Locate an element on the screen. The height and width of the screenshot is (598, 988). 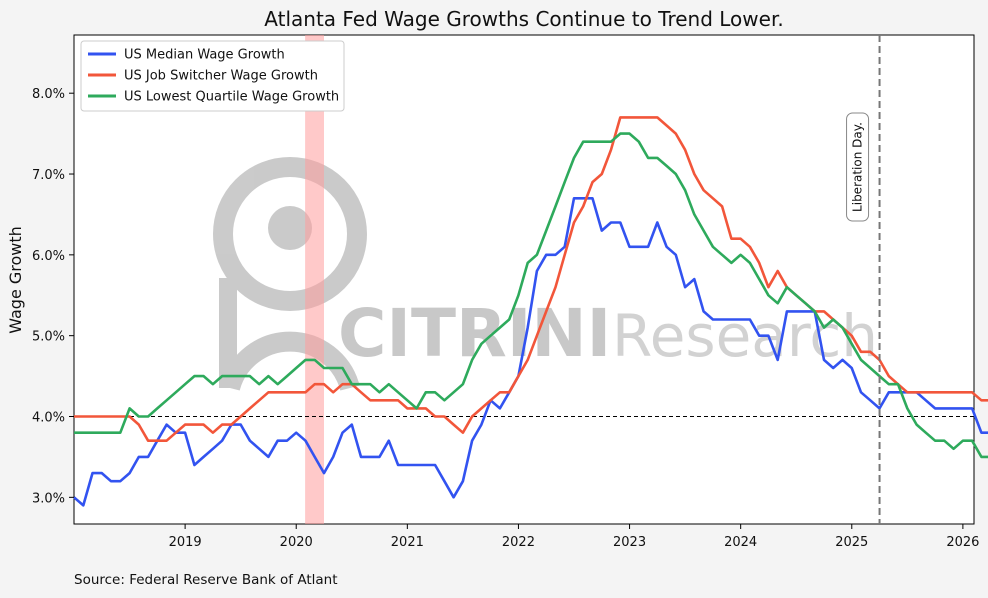
event-label-box is located at coordinates (858, 167).